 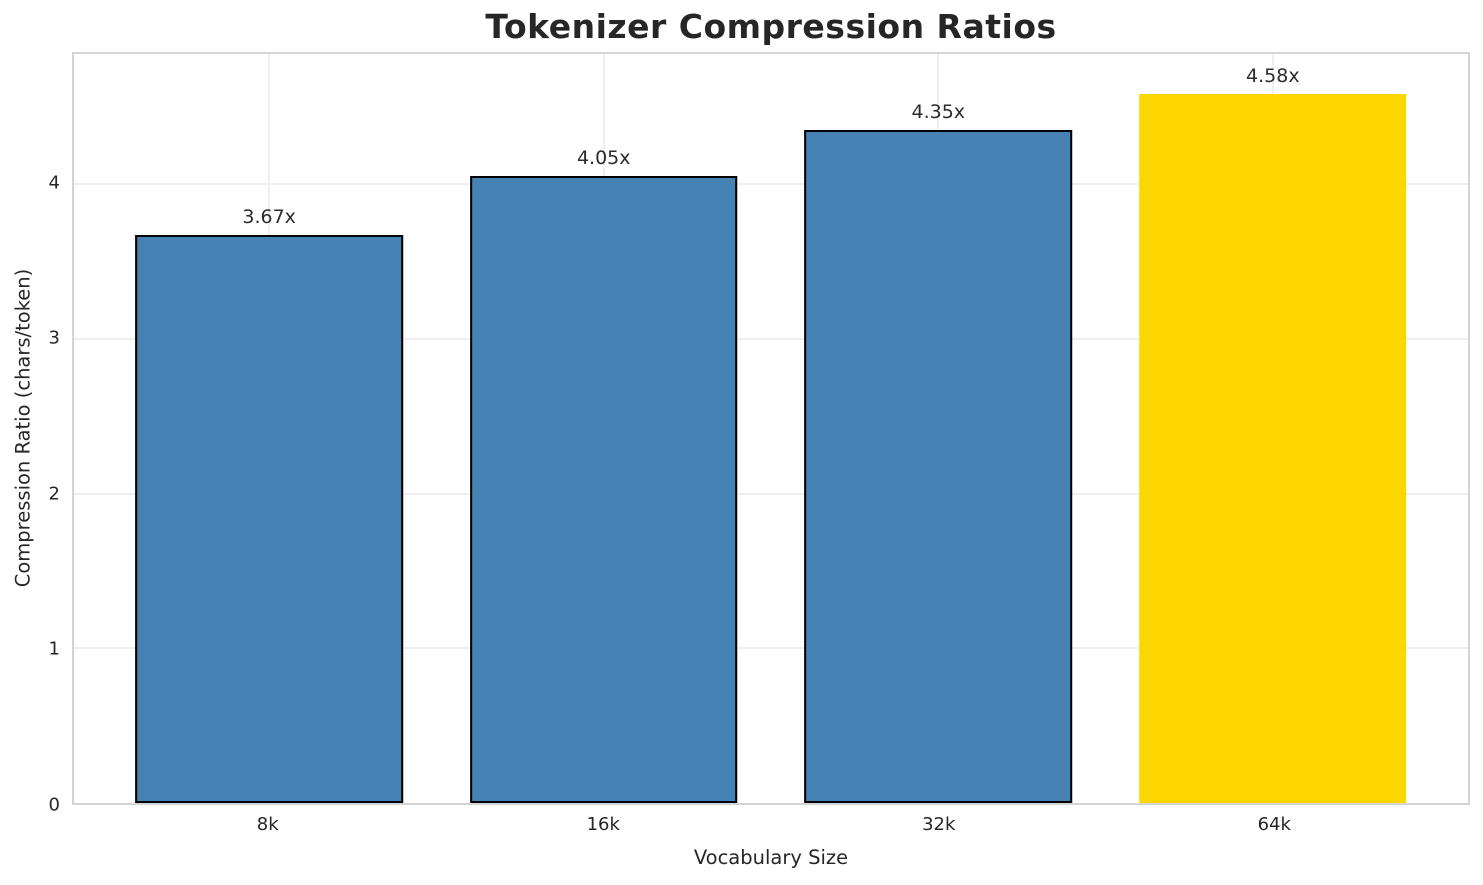 What do you see at coordinates (603, 489) in the screenshot?
I see `bar-16k` at bounding box center [603, 489].